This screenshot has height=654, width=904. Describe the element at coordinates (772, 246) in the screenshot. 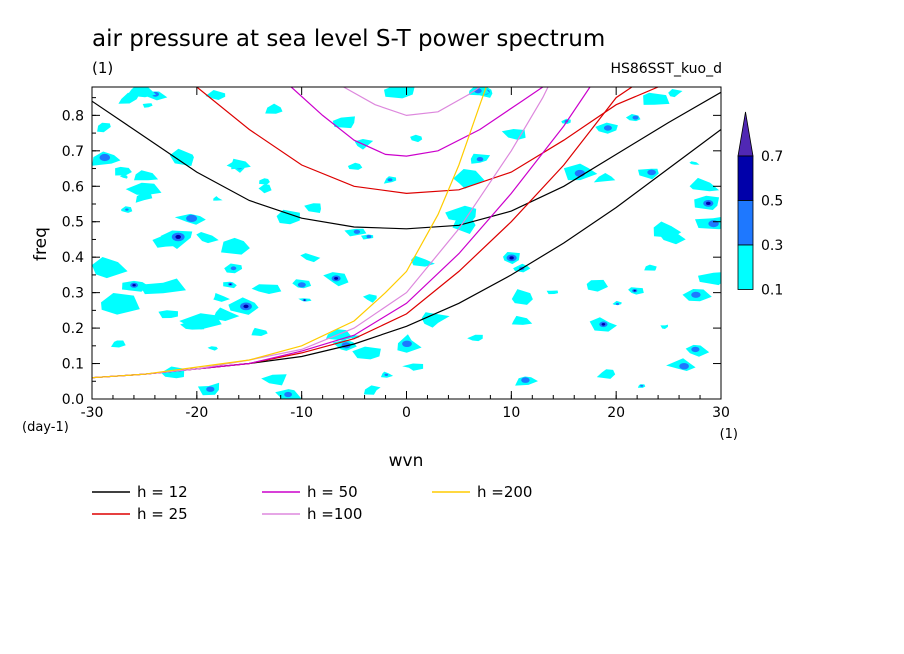

I see `colorbar-label: 0.3` at that location.